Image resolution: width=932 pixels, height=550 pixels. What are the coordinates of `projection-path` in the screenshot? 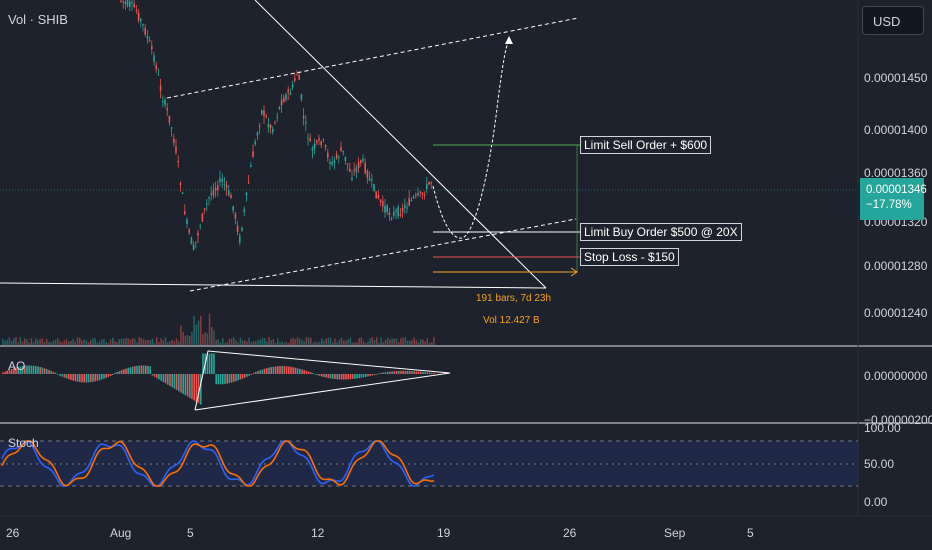 It's located at (471, 139).